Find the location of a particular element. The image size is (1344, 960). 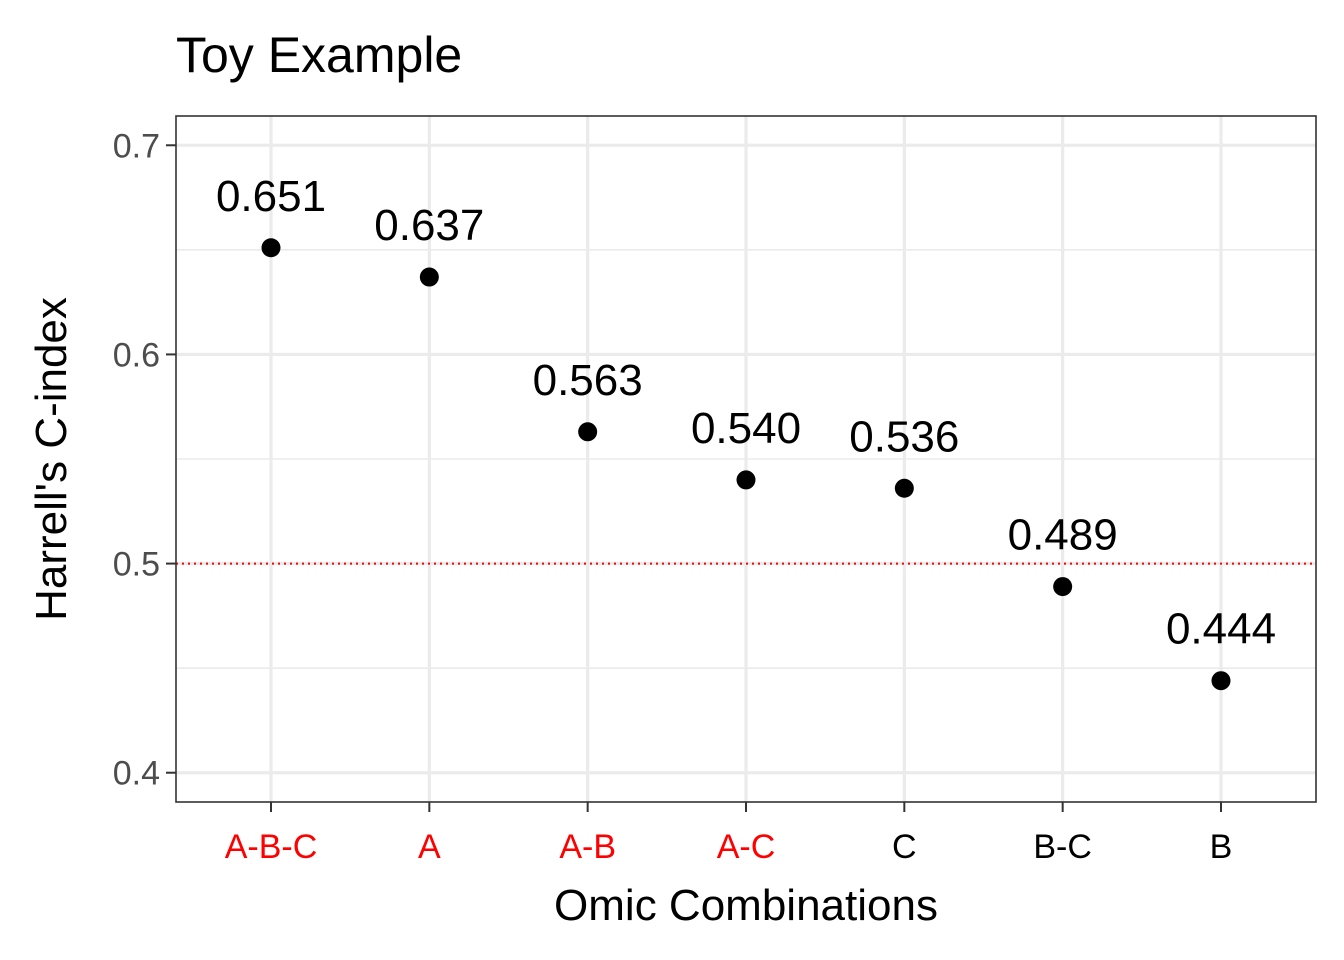

x-axis: A-B-C A A-B A-C C B-C B is located at coordinates (729, 834).